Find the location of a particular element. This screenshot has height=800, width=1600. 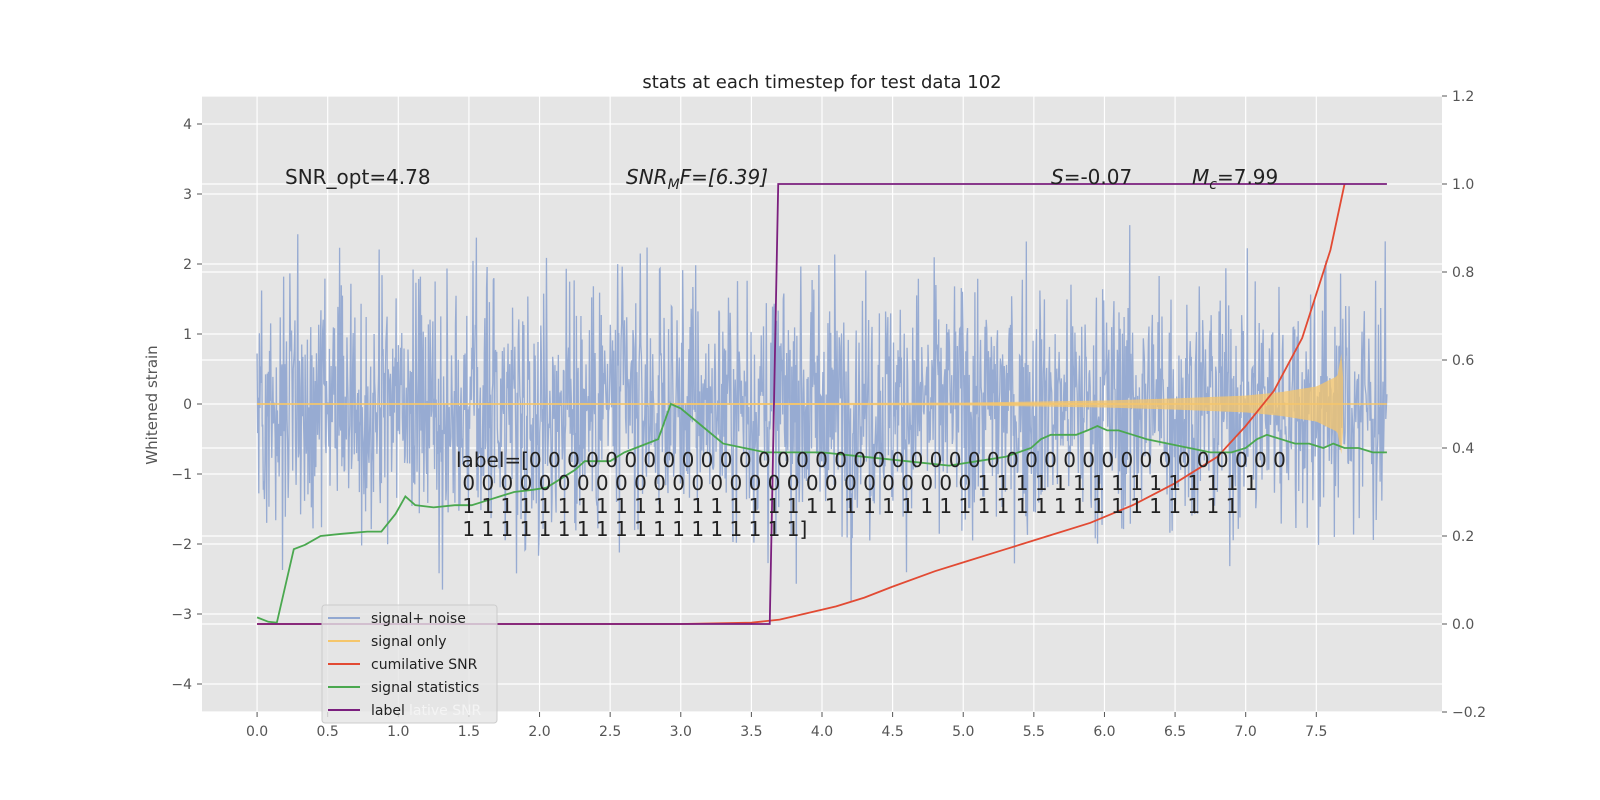

y-axis-right: −0.2 0.0 0.2 0.4 0.6 0.8 1.0 1.2 is located at coordinates (1464, 405).